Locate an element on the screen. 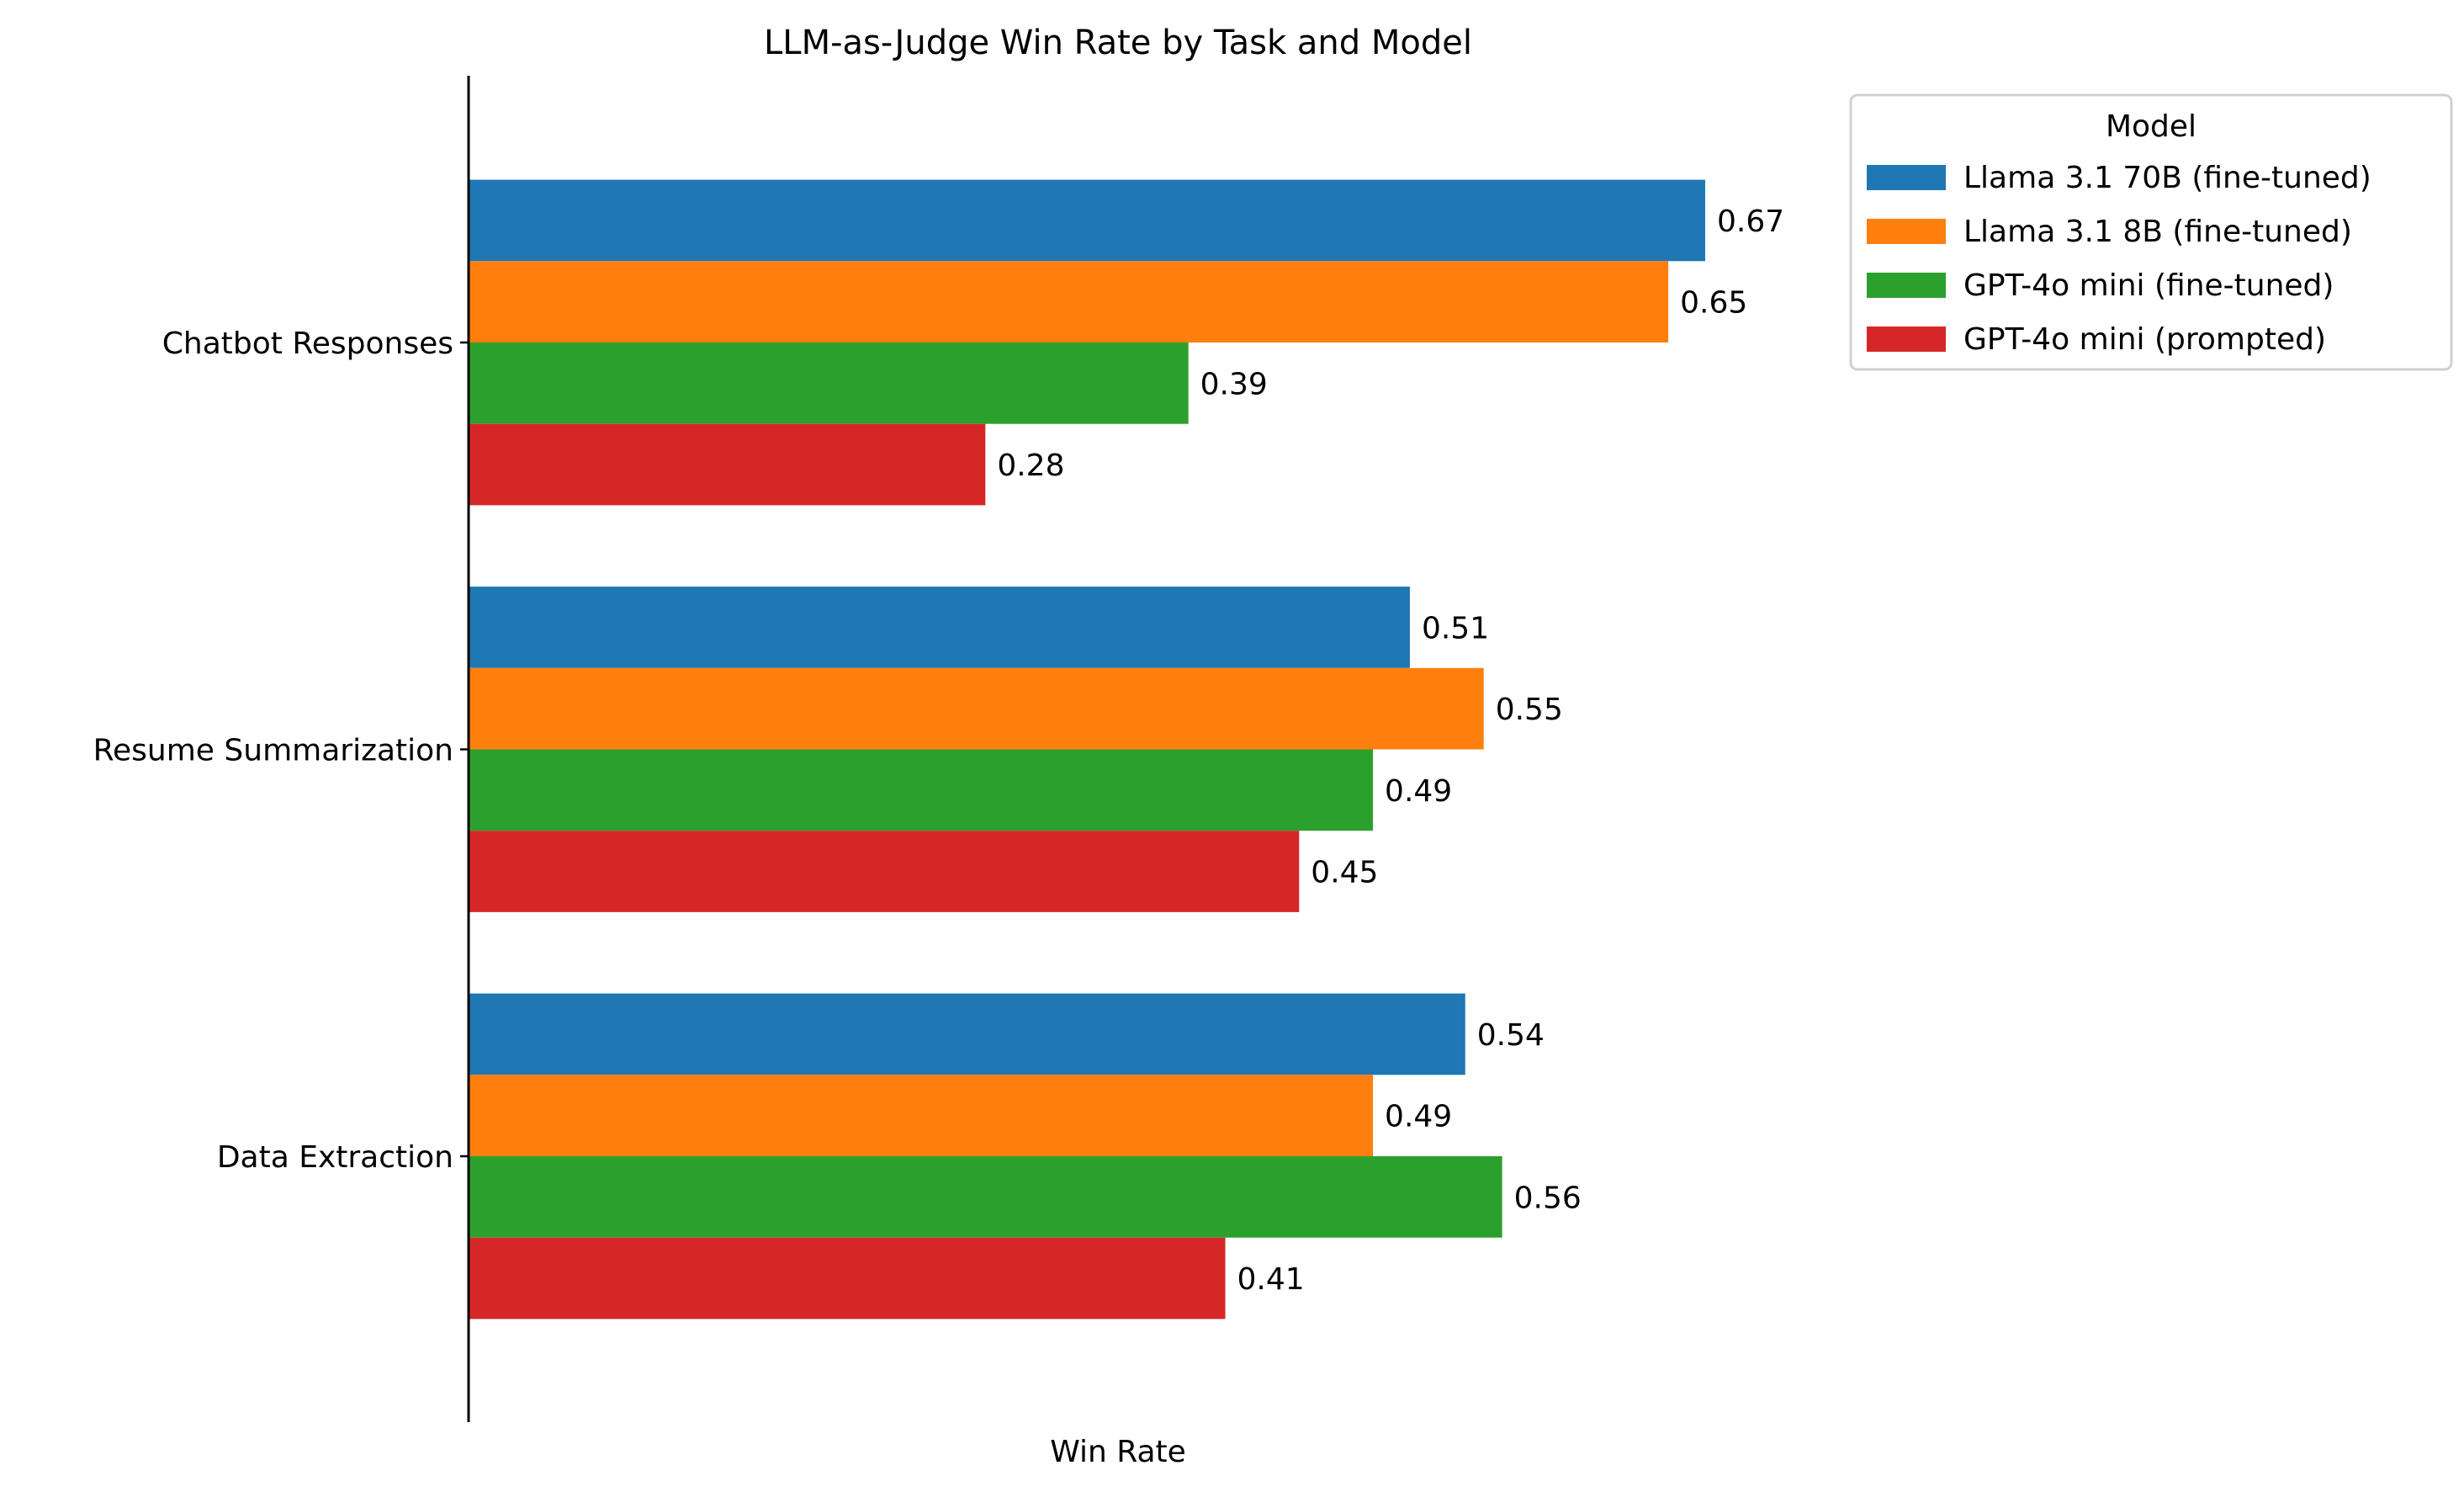 This screenshot has width=2464, height=1492. bar-value-label: 0.65 is located at coordinates (1714, 303).